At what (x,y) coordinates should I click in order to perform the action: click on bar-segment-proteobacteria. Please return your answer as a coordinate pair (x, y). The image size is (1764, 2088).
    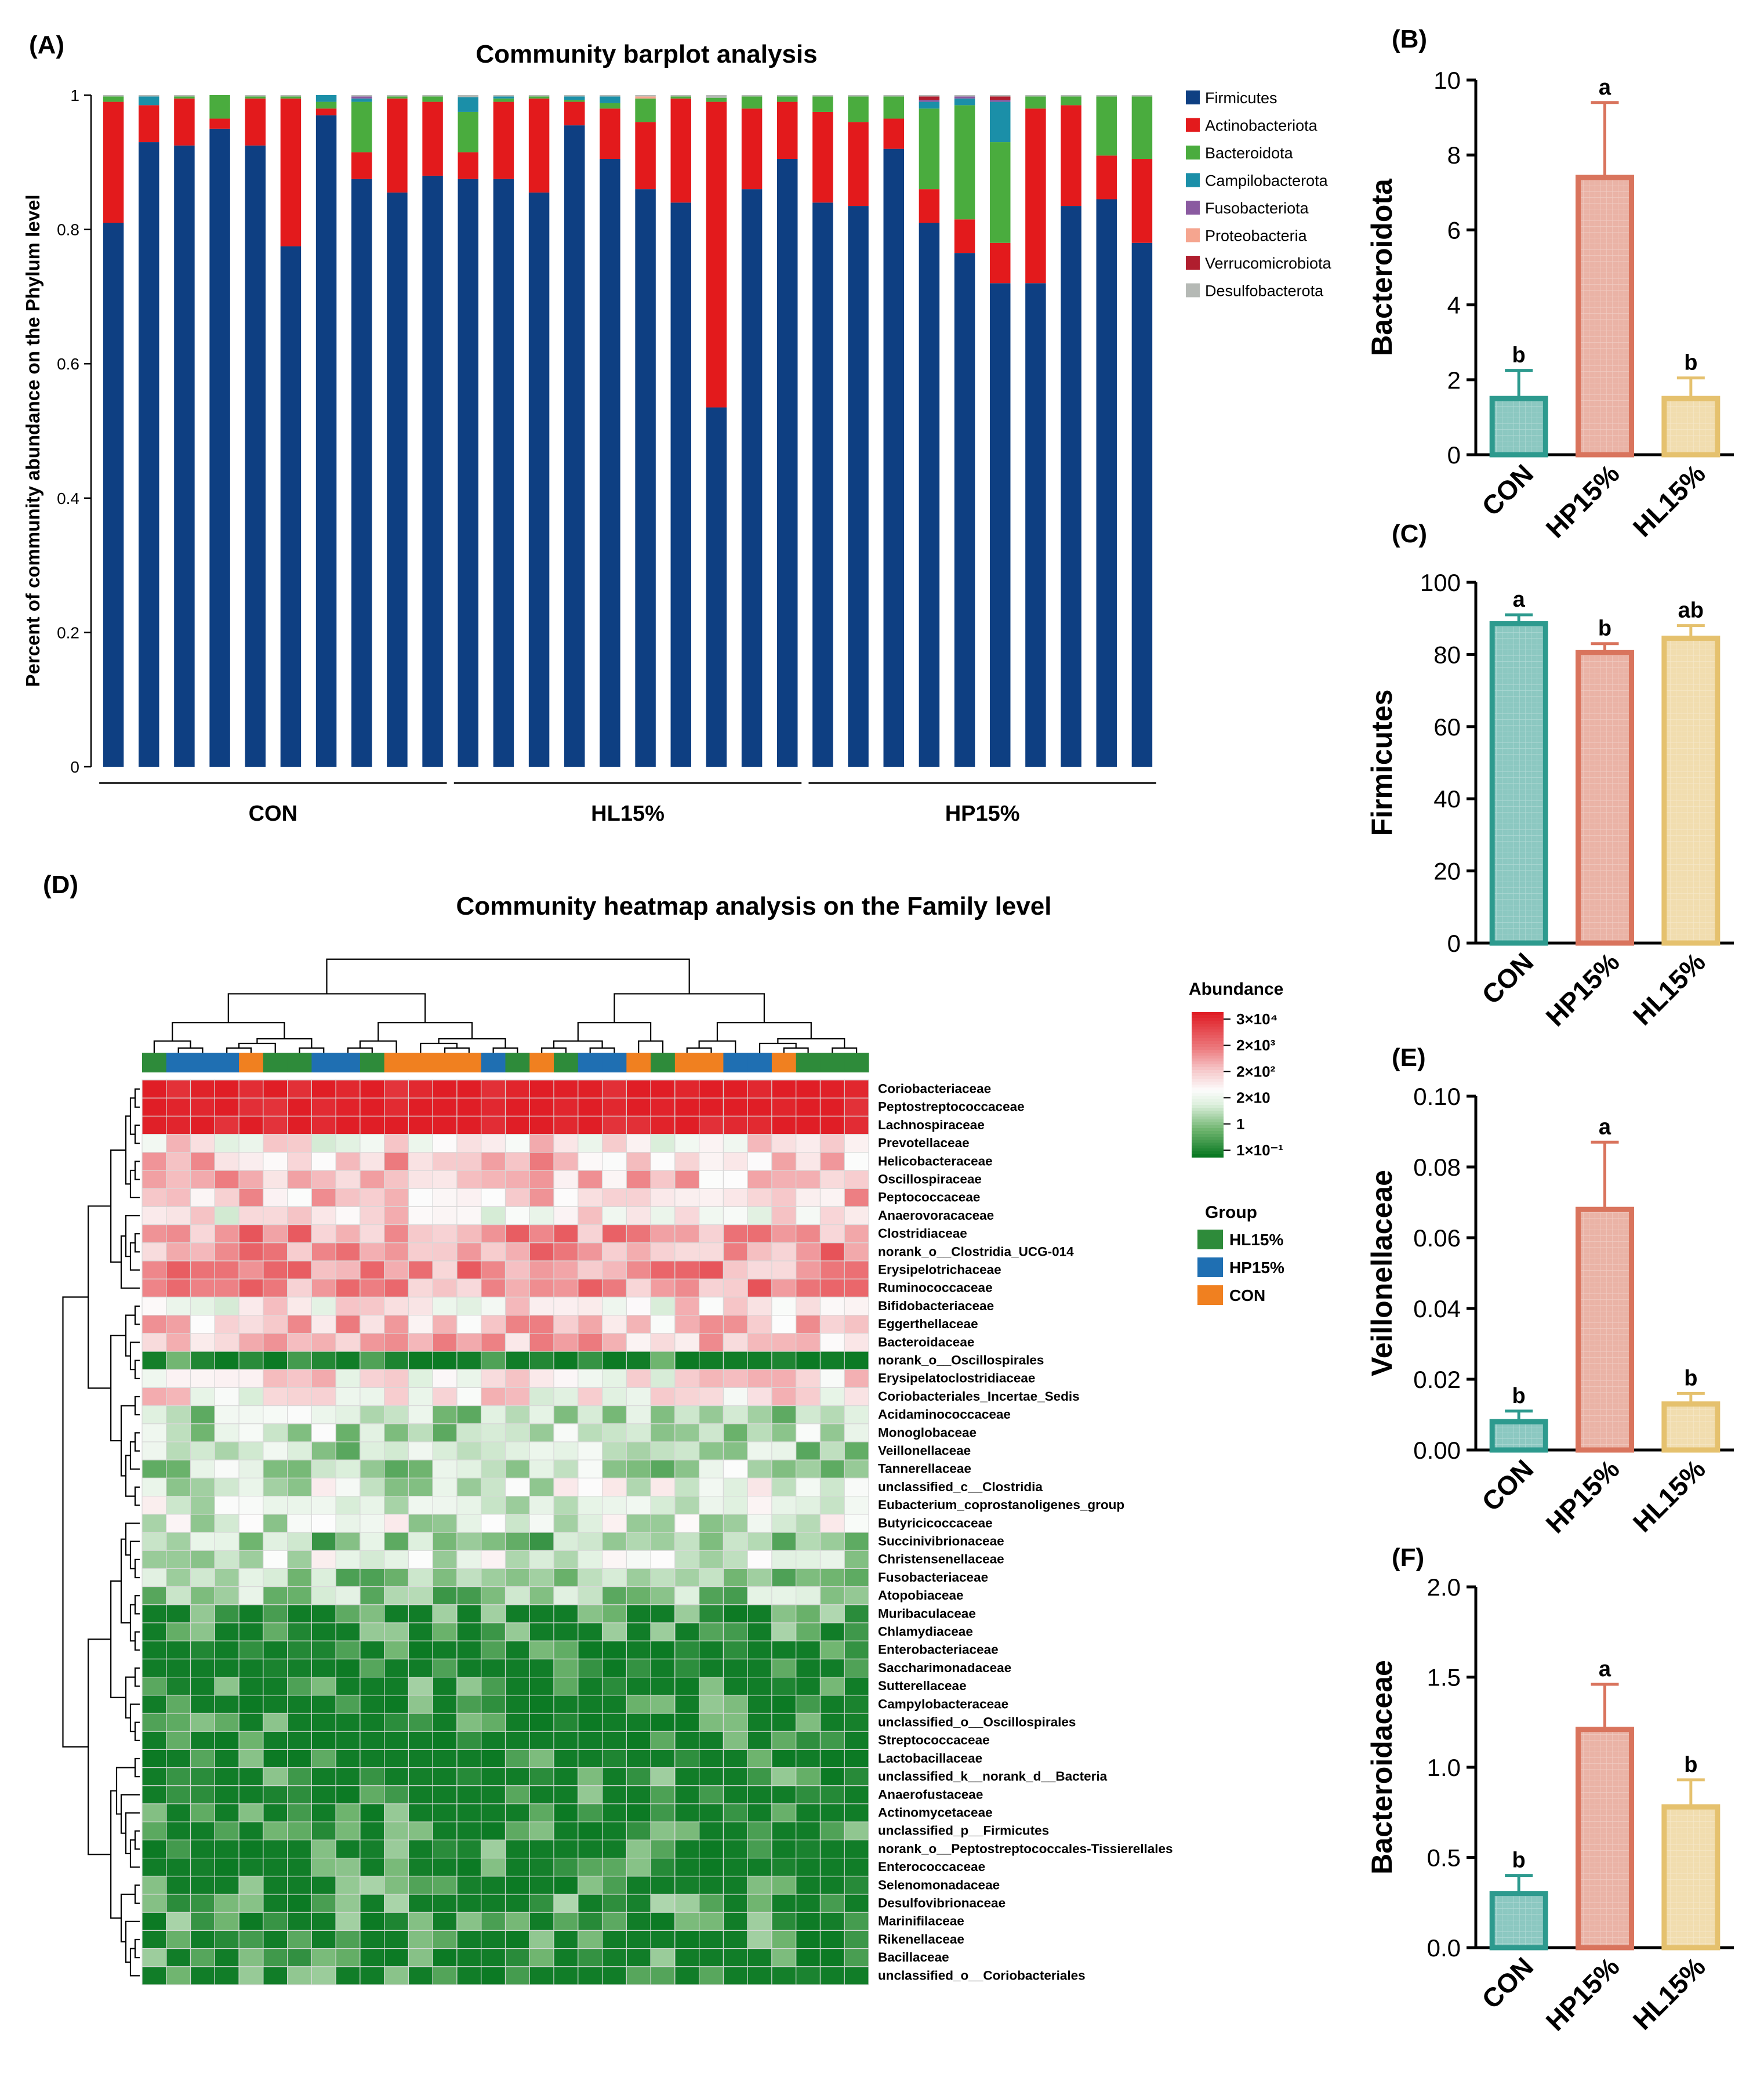
    Looking at the image, I should click on (645, 97).